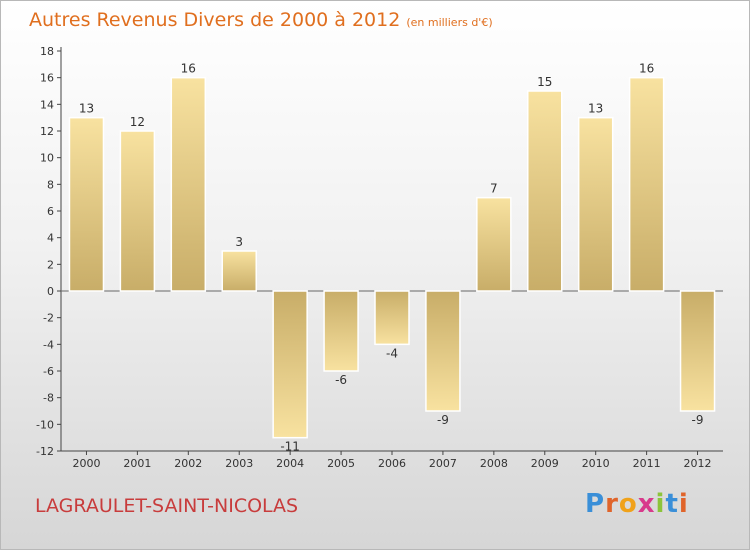 The image size is (750, 550). What do you see at coordinates (239, 242) in the screenshot?
I see `data-label: 3` at bounding box center [239, 242].